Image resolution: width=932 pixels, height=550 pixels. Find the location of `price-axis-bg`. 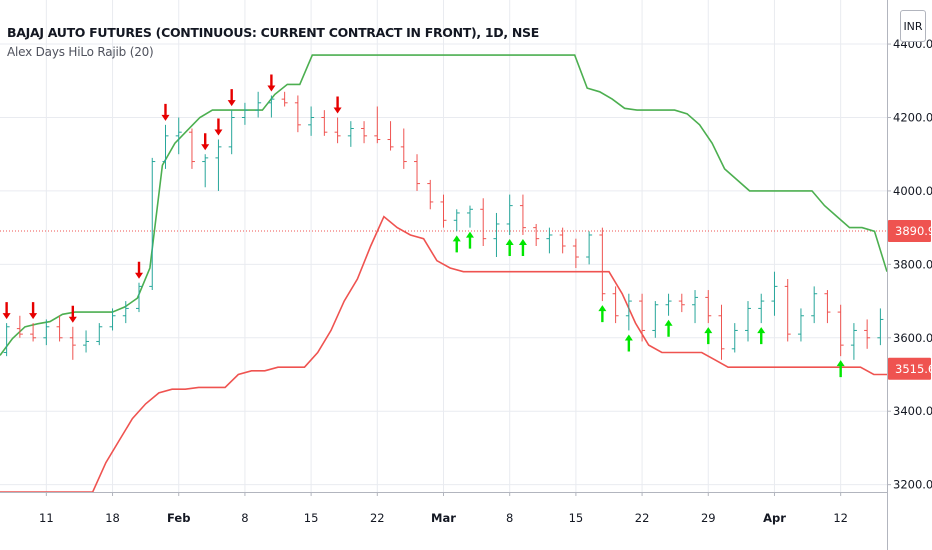

price-axis-bg is located at coordinates (909, 275).